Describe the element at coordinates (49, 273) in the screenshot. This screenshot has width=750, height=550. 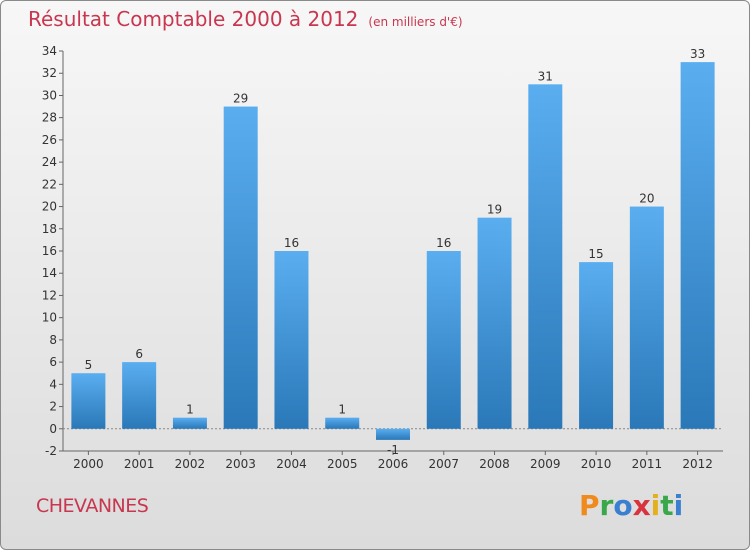
I see `y-tick-label: 14` at that location.